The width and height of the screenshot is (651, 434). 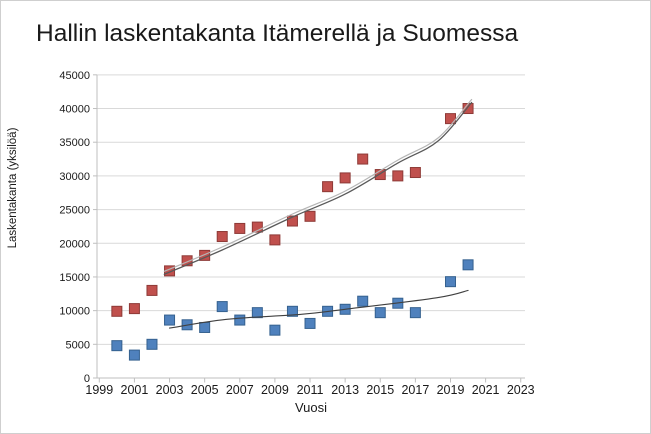 What do you see at coordinates (240, 390) in the screenshot?
I see `x-tick-label: 2007` at bounding box center [240, 390].